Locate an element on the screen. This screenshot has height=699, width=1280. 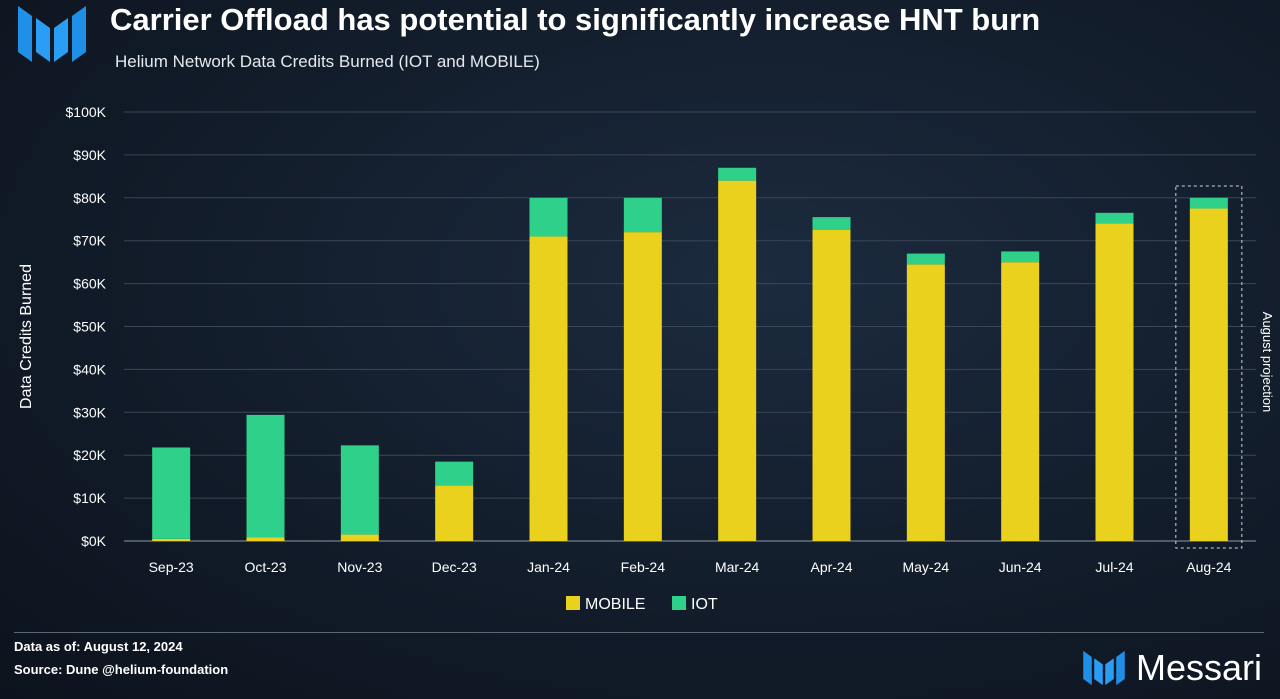
y-tick-label: $0K is located at coordinates (94, 541).